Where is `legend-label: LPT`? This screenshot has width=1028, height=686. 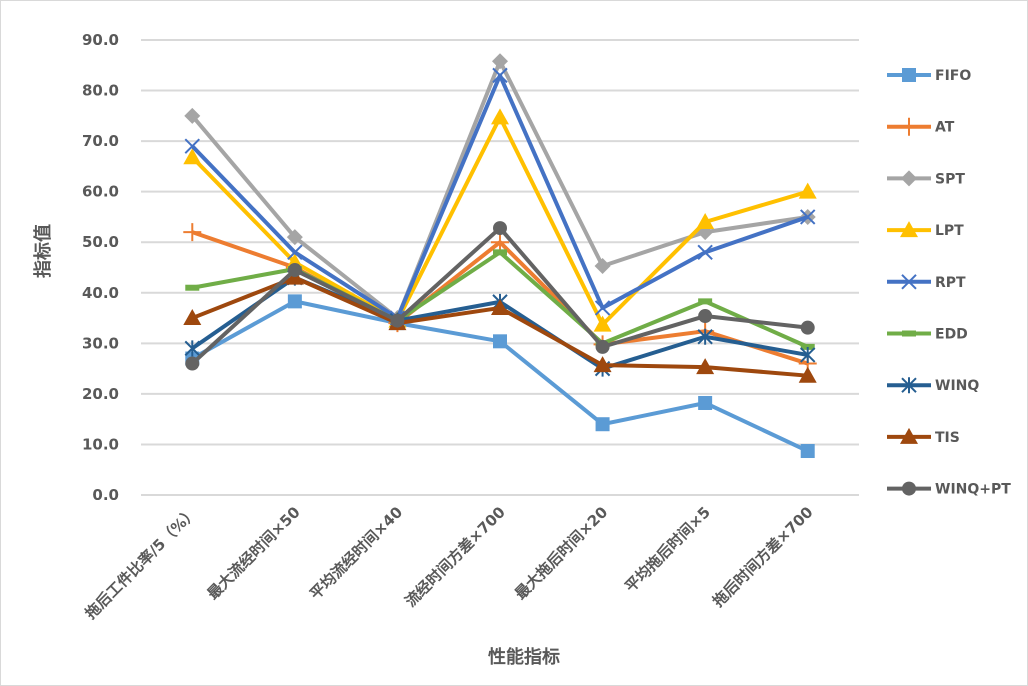 legend-label: LPT is located at coordinates (949, 231).